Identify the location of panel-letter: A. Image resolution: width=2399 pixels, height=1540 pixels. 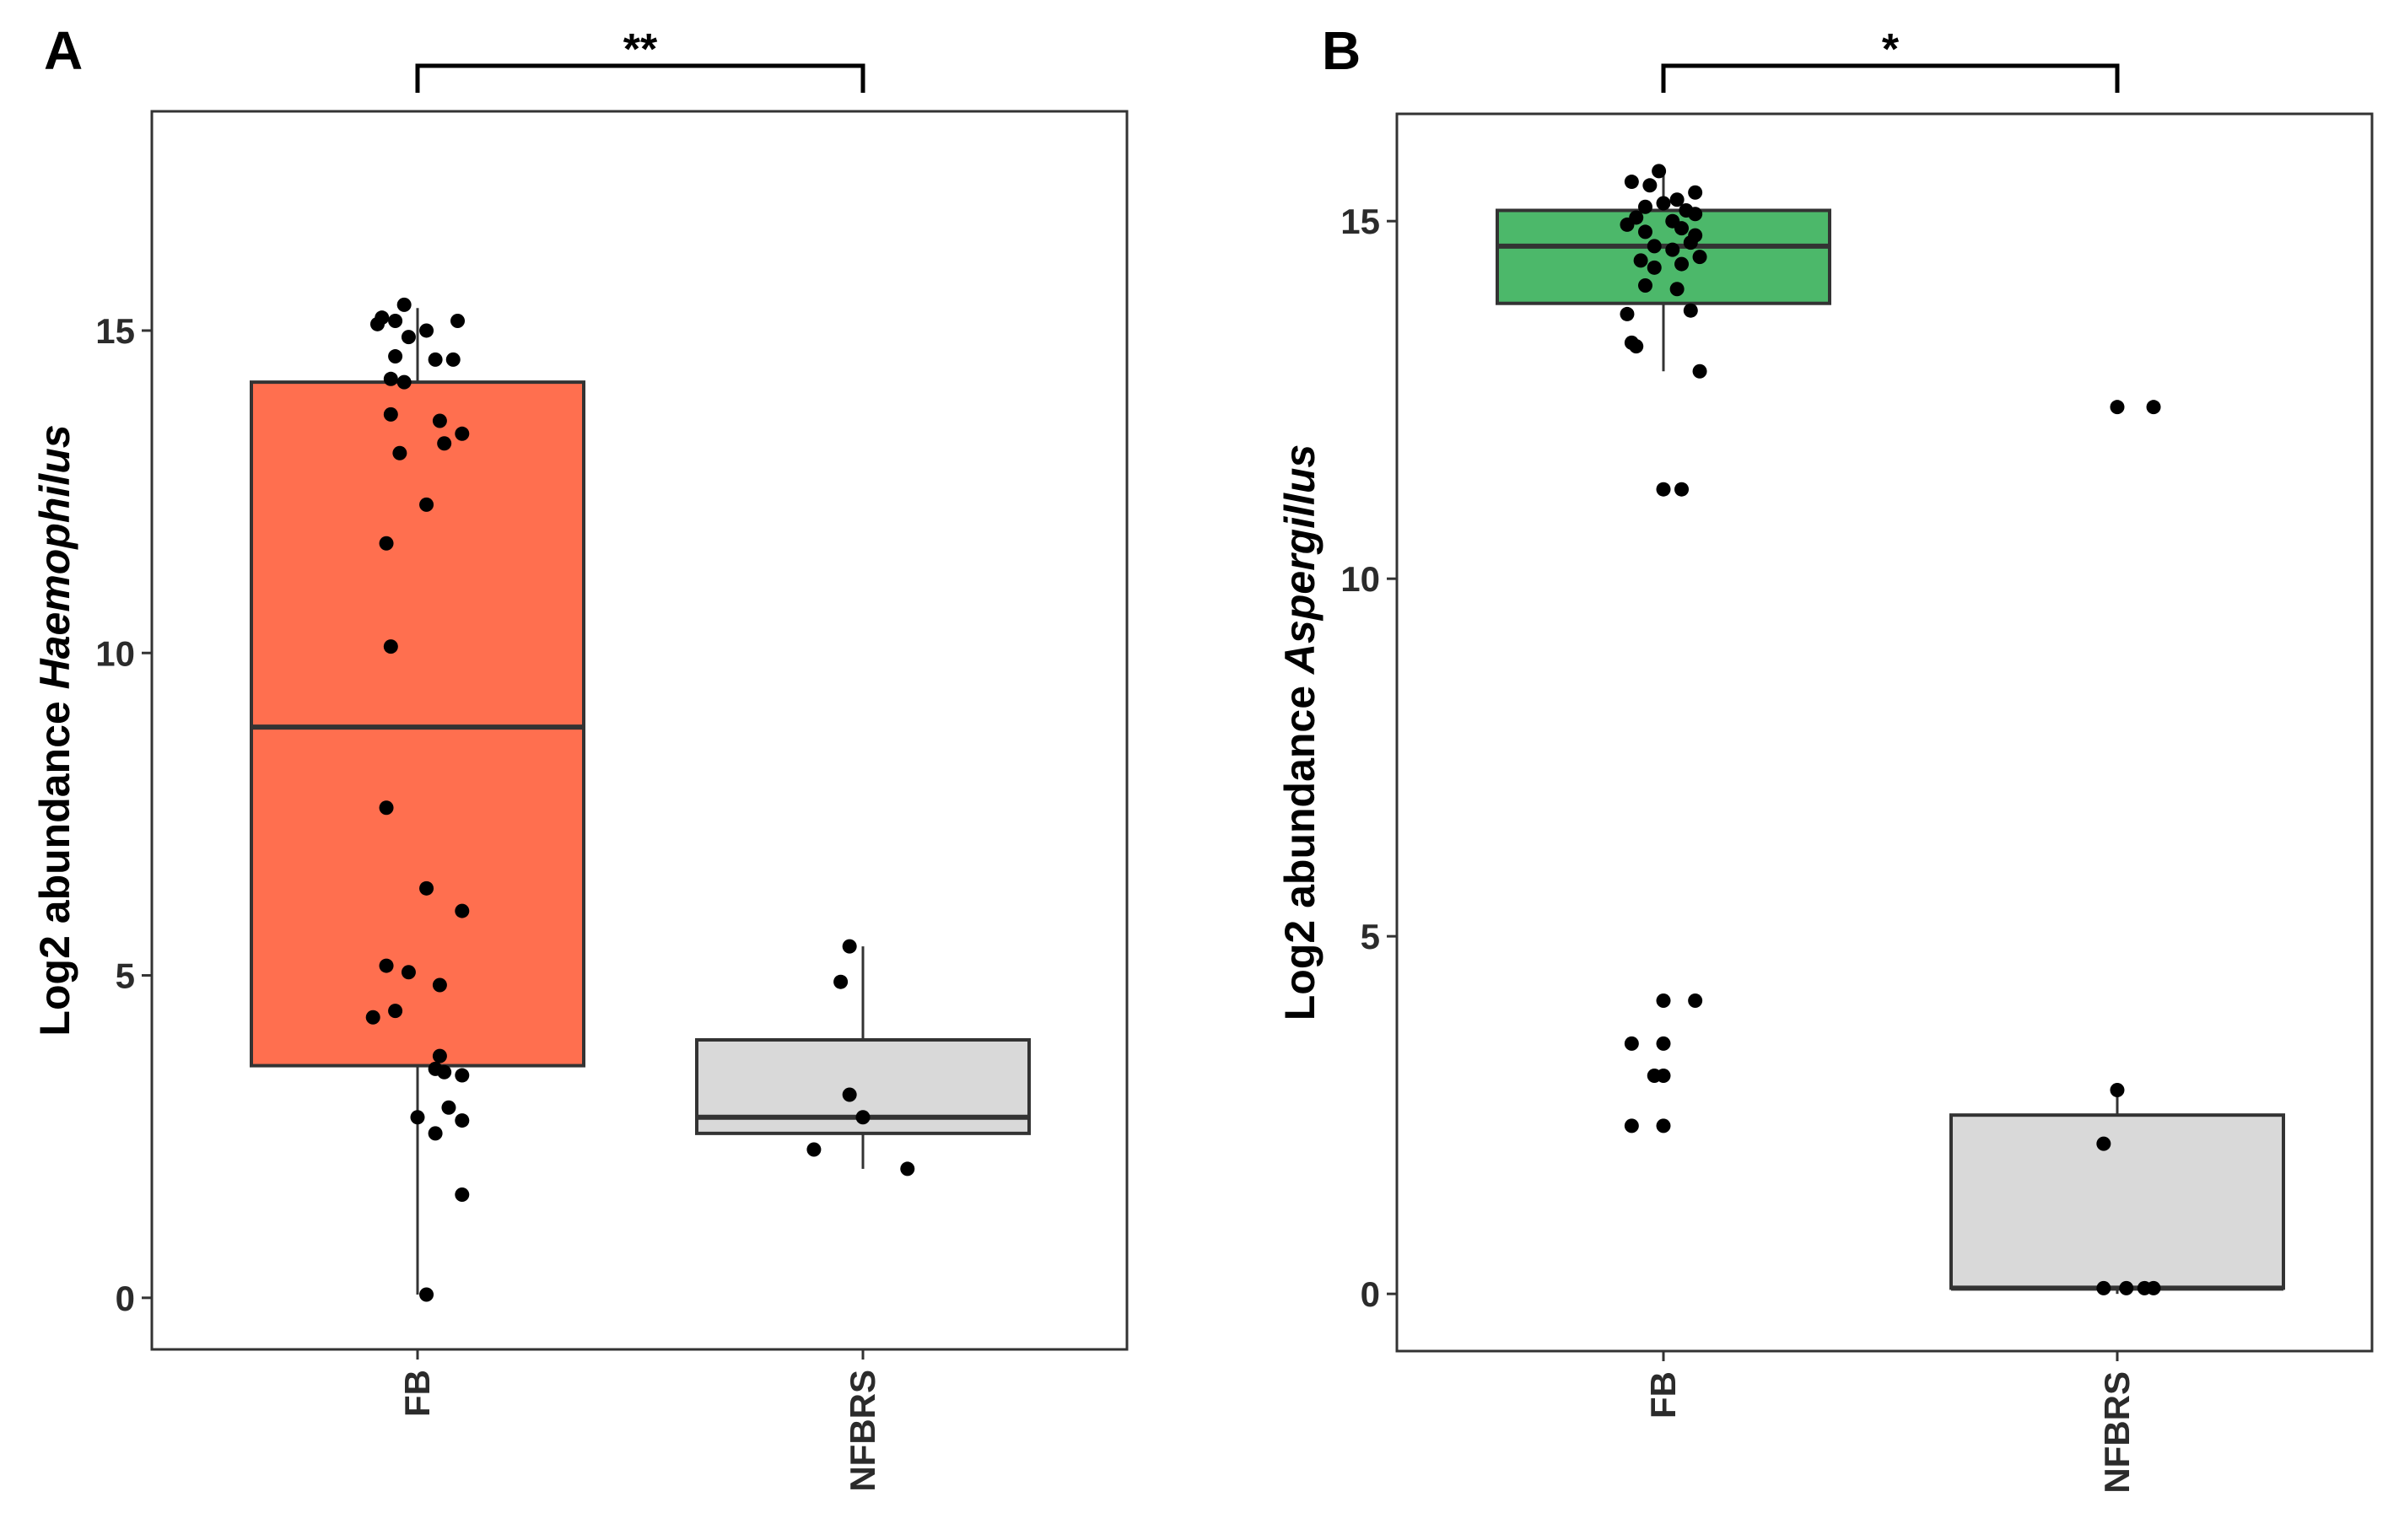
(63, 50).